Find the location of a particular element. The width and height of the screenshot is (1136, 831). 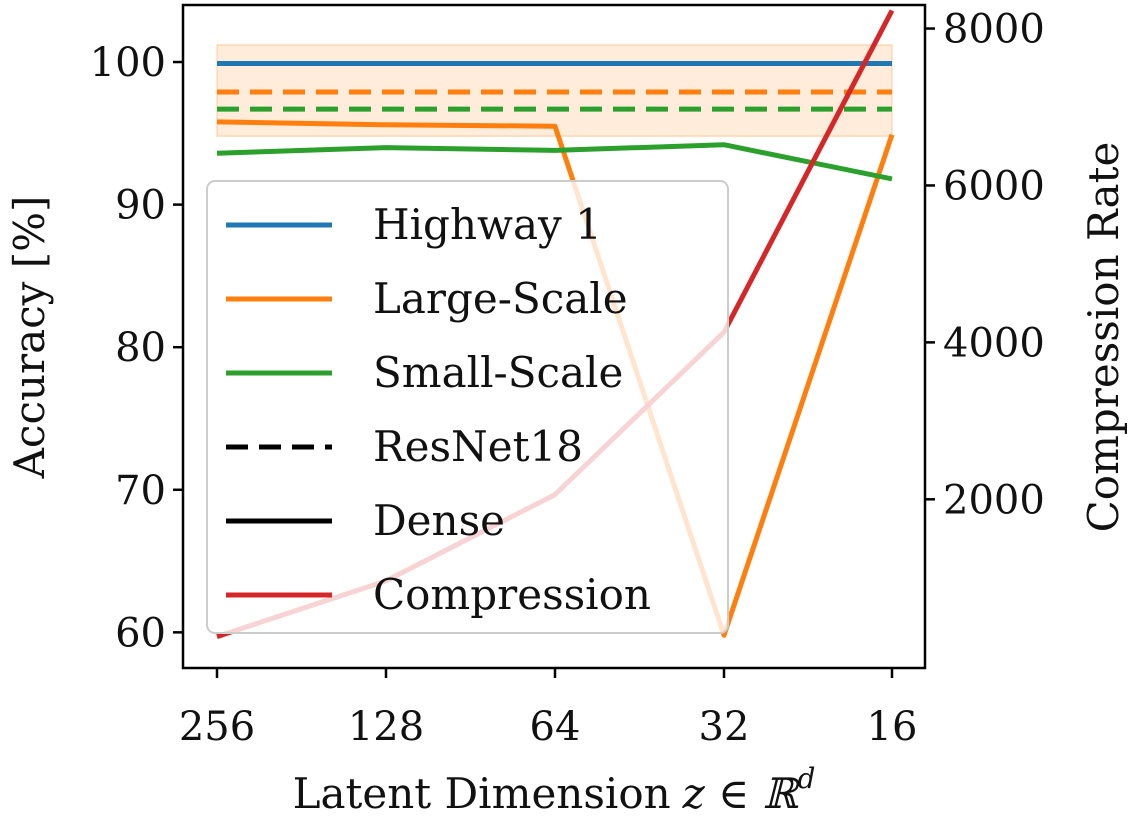

legend-label-highway-1: Highway 1 is located at coordinates (487, 224).